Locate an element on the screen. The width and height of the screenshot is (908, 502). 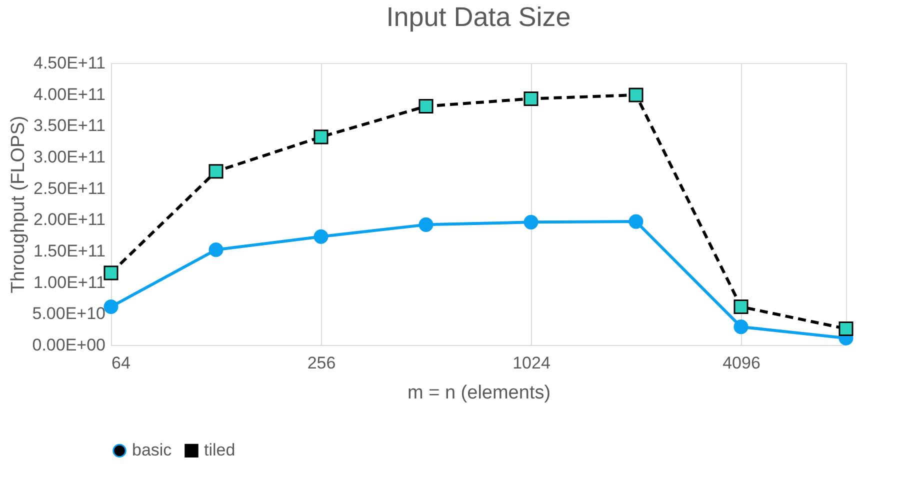
legend-label: basic is located at coordinates (152, 450).